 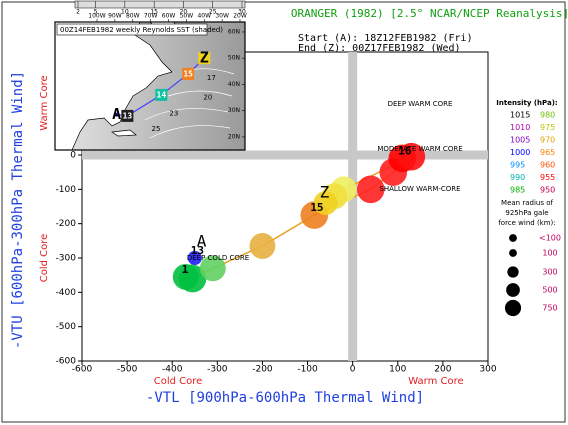 I want to click on inset-track-label: A, so click(x=116, y=114).